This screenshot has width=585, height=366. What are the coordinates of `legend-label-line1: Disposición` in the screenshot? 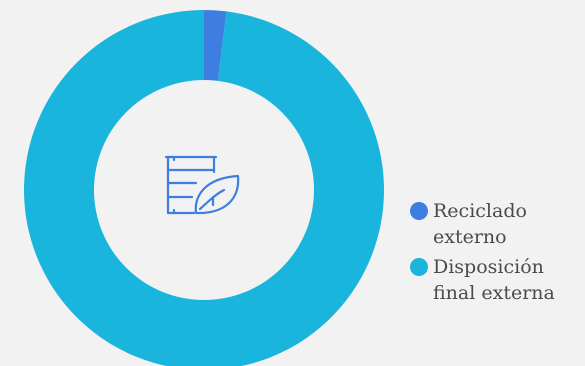 It's located at (488, 267).